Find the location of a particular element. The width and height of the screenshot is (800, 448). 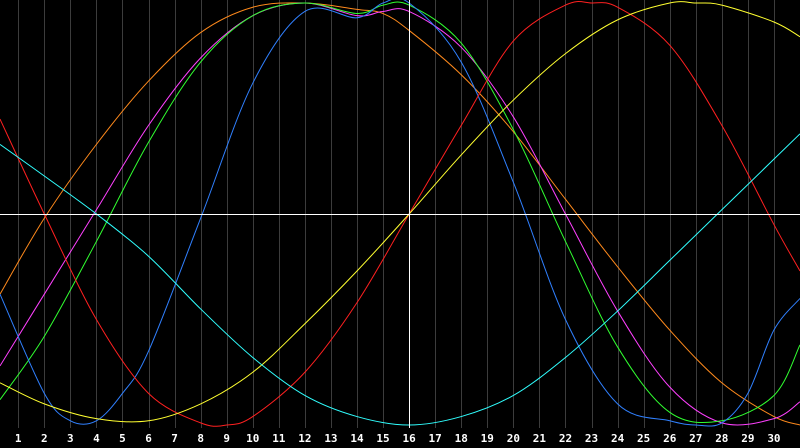

x-tick-label-2: 2 is located at coordinates (44, 438).